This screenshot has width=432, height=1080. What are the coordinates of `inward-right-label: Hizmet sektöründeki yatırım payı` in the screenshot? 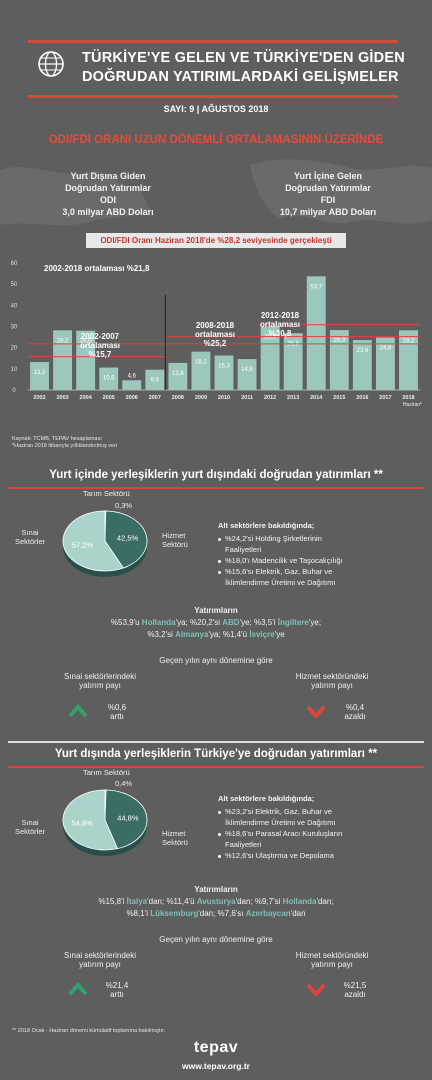 It's located at (332, 960).